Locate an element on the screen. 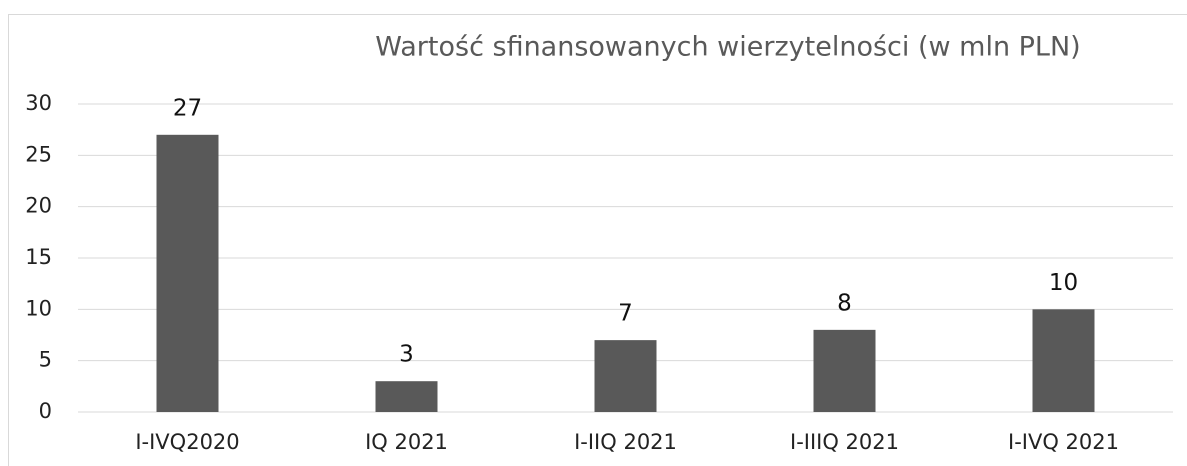  y-tick-label: 10 is located at coordinates (38, 308).